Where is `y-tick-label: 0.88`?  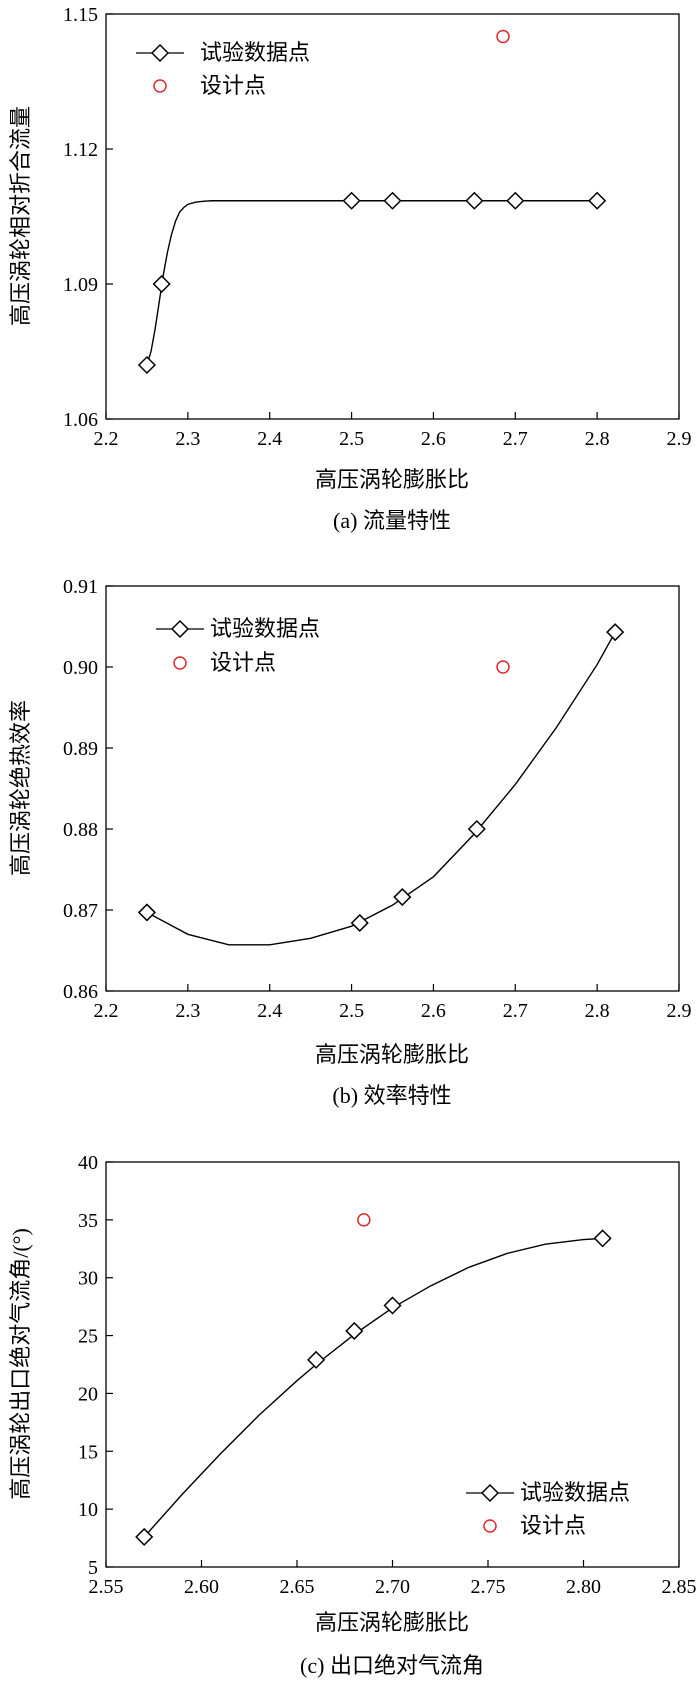
y-tick-label: 0.88 is located at coordinates (80, 830).